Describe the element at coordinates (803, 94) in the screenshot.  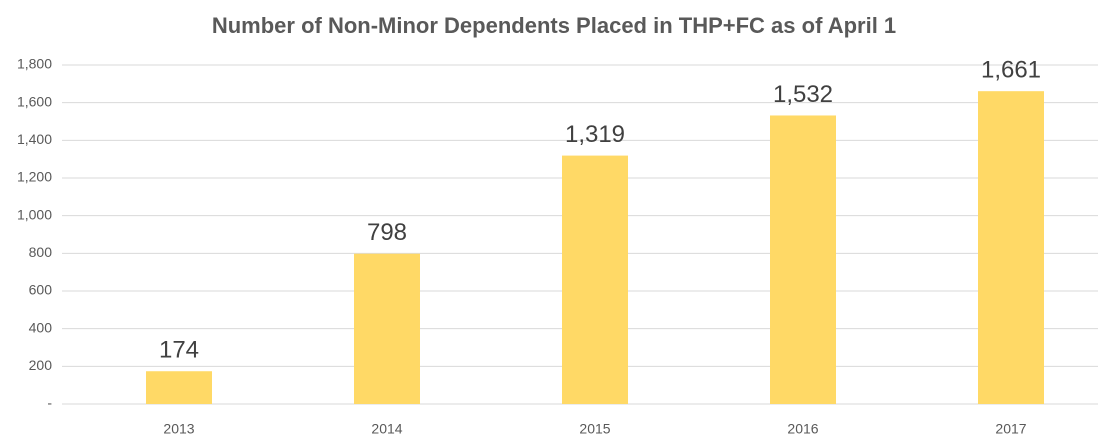
I see `data-label: 1,532` at that location.